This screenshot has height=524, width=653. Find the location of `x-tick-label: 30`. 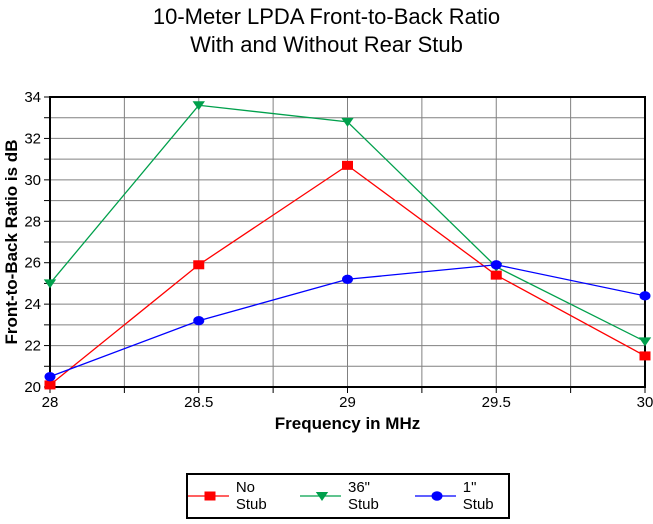

x-tick-label: 30 is located at coordinates (645, 402).